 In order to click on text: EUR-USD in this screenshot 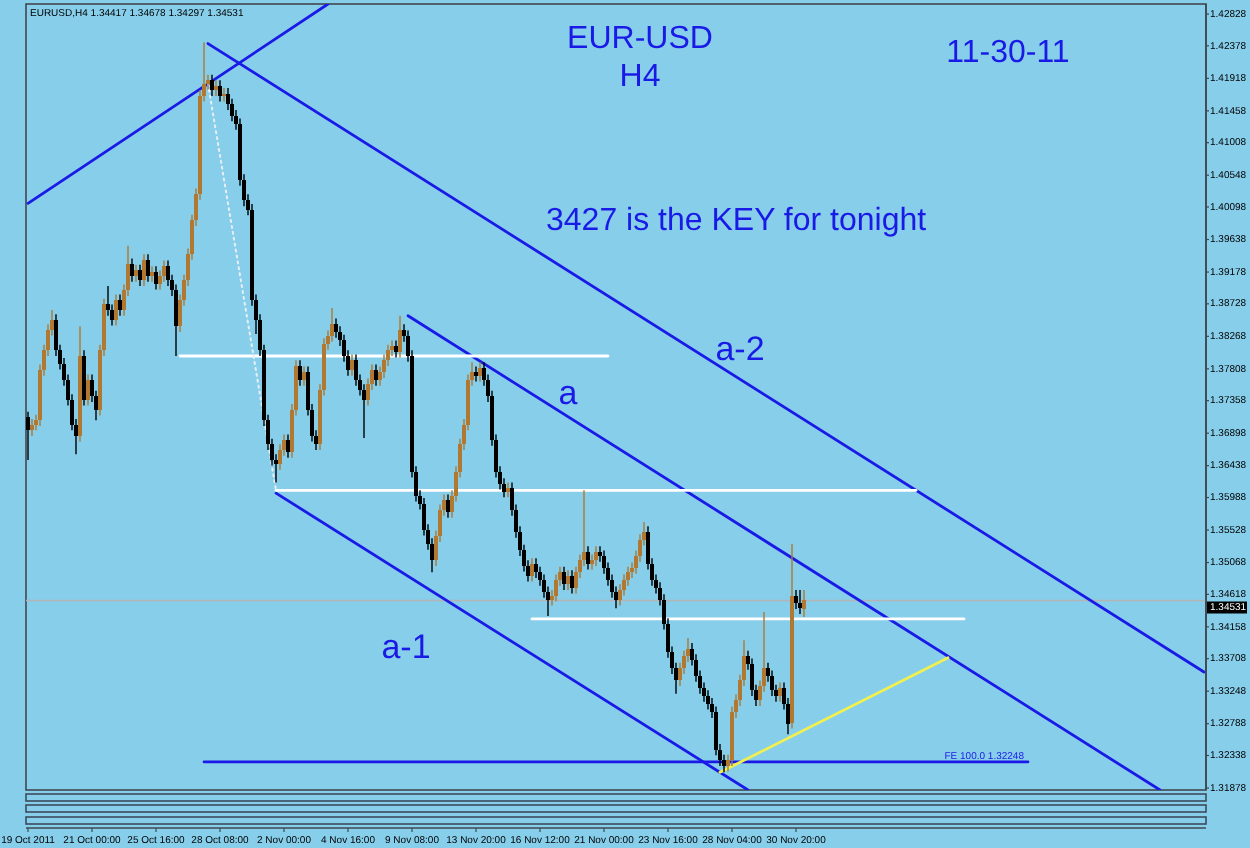, I will do `click(640, 39)`.